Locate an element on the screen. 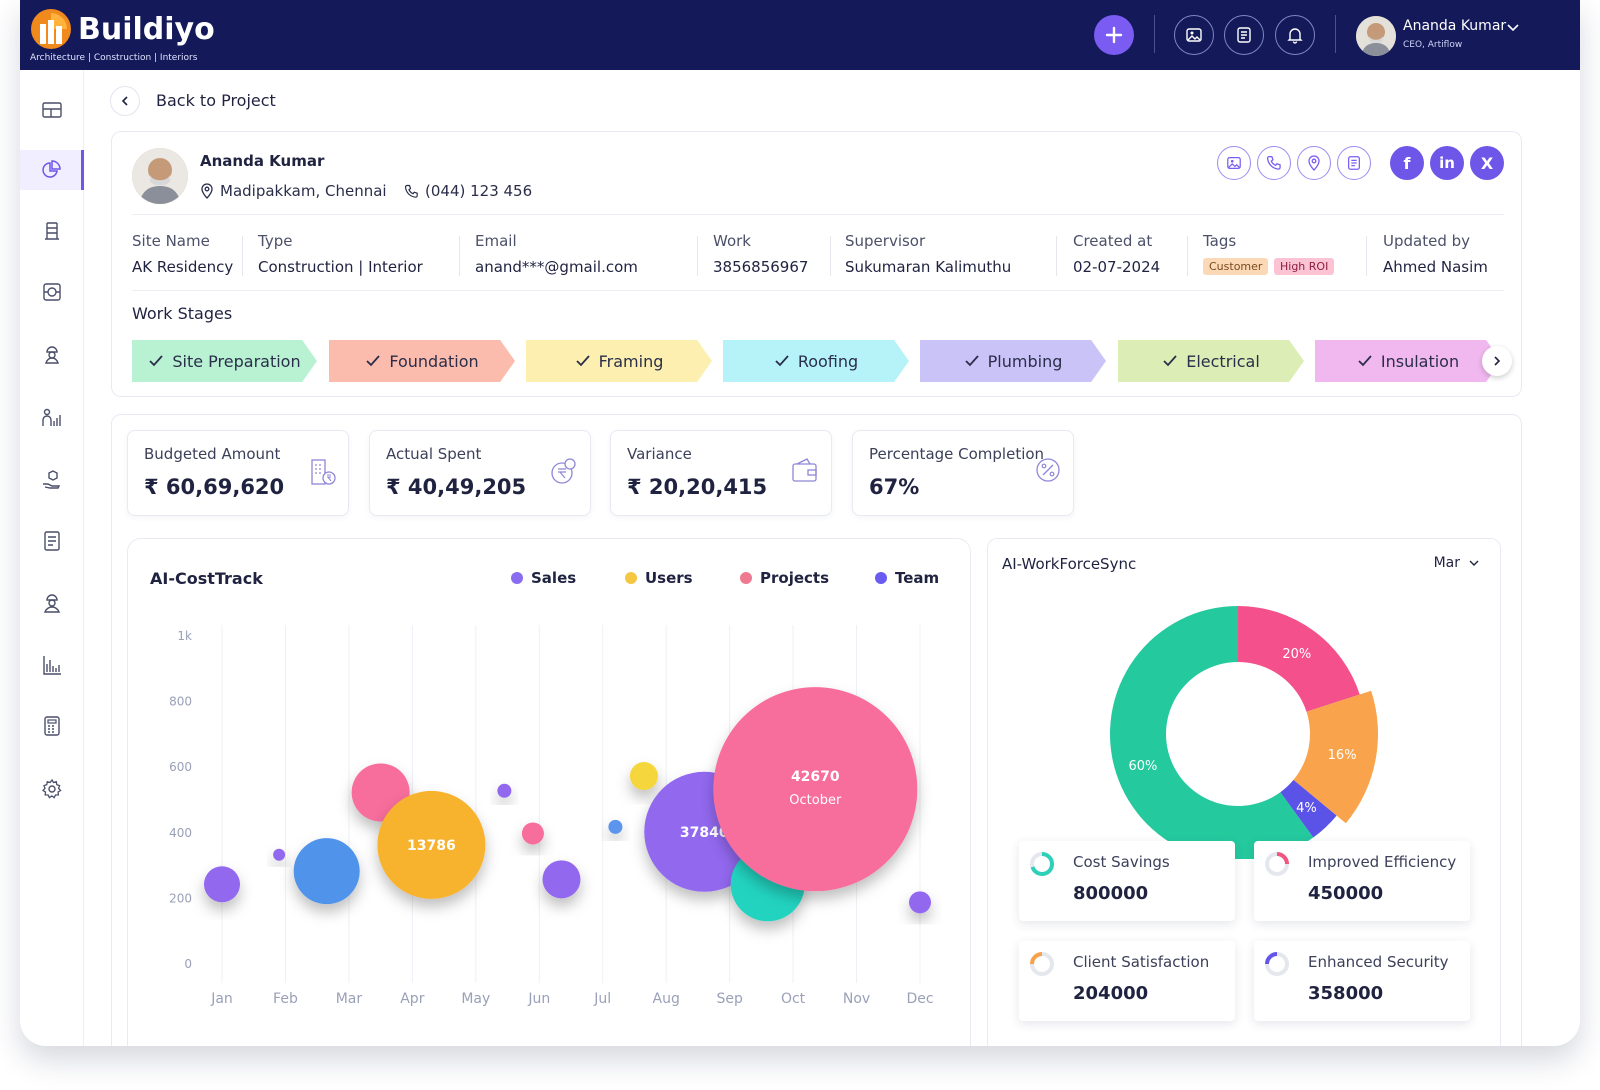  profile-phone: (044) 123 456 is located at coordinates (468, 191).